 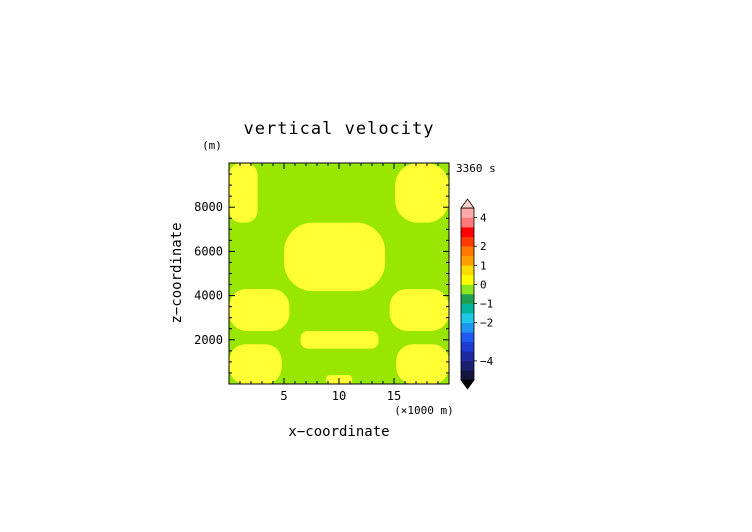 I want to click on colorbar-tick-label: −4, so click(x=487, y=361).